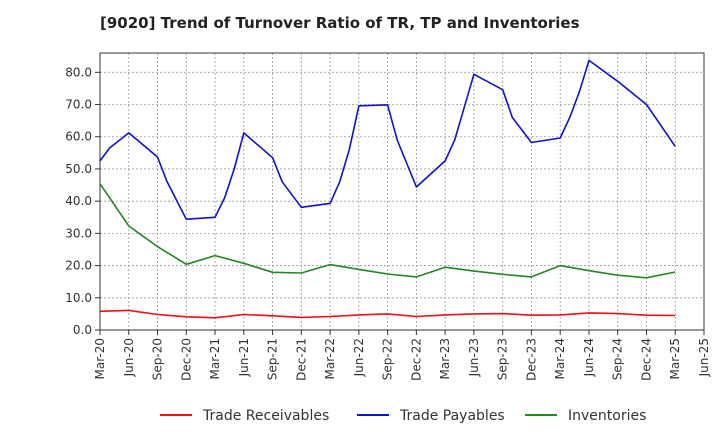 The image size is (720, 440). Describe the element at coordinates (158, 359) in the screenshot. I see `x-tick-label: Sep-20` at that location.